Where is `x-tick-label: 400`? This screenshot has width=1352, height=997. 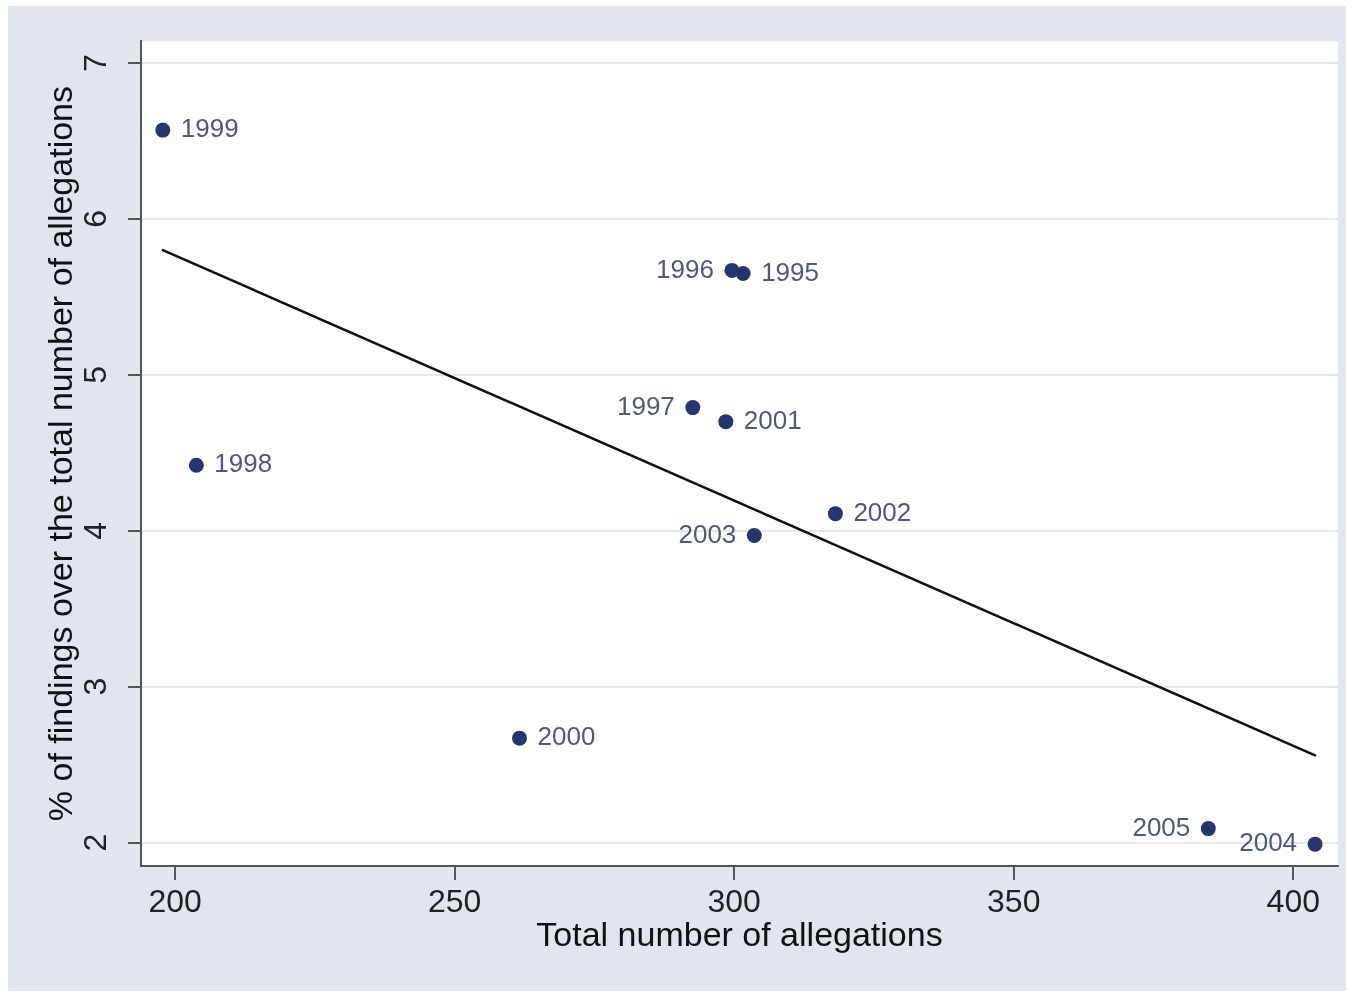 x-tick-label: 400 is located at coordinates (1293, 901).